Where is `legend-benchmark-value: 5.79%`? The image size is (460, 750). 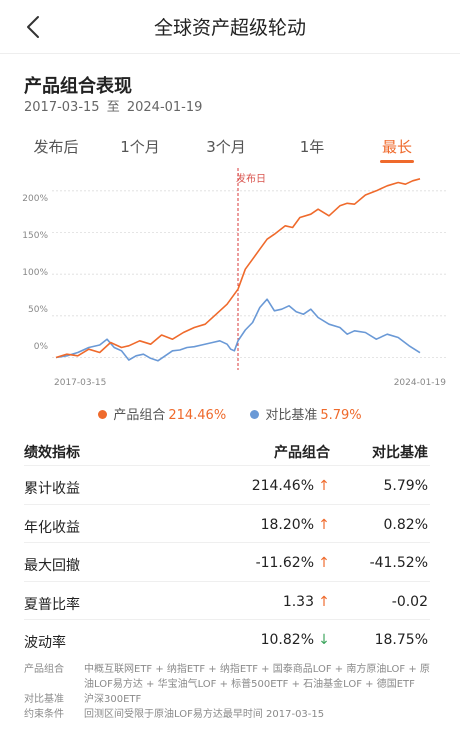 legend-benchmark-value: 5.79% is located at coordinates (341, 415).